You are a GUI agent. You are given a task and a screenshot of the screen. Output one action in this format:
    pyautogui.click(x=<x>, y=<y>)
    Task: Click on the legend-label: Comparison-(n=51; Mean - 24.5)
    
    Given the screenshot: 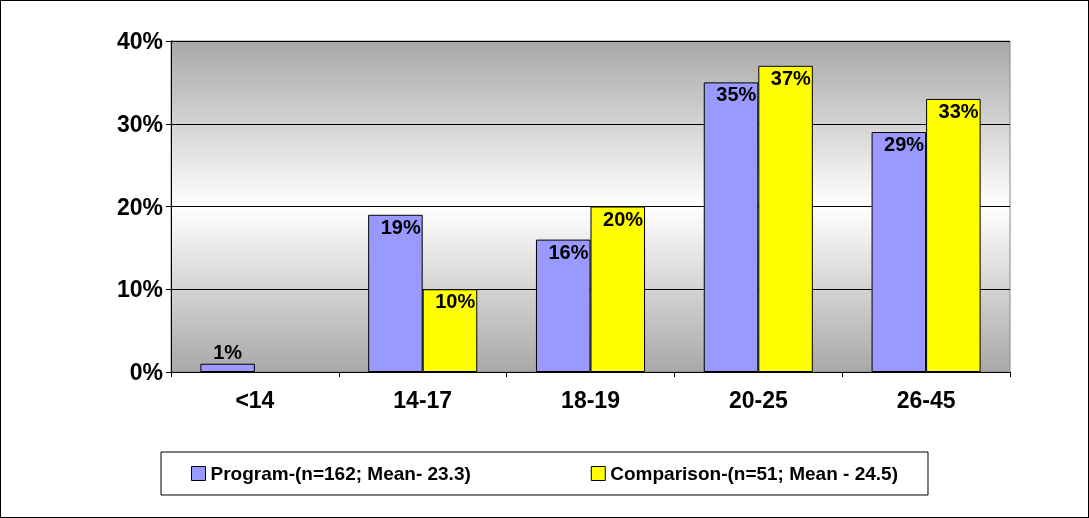 What is the action you would take?
    pyautogui.click(x=754, y=473)
    